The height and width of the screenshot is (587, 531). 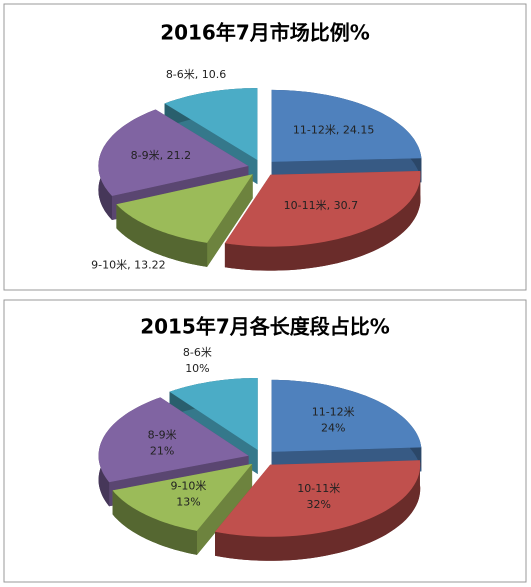 I want to click on data-label: 11-12米, 24.15, so click(x=333, y=130).